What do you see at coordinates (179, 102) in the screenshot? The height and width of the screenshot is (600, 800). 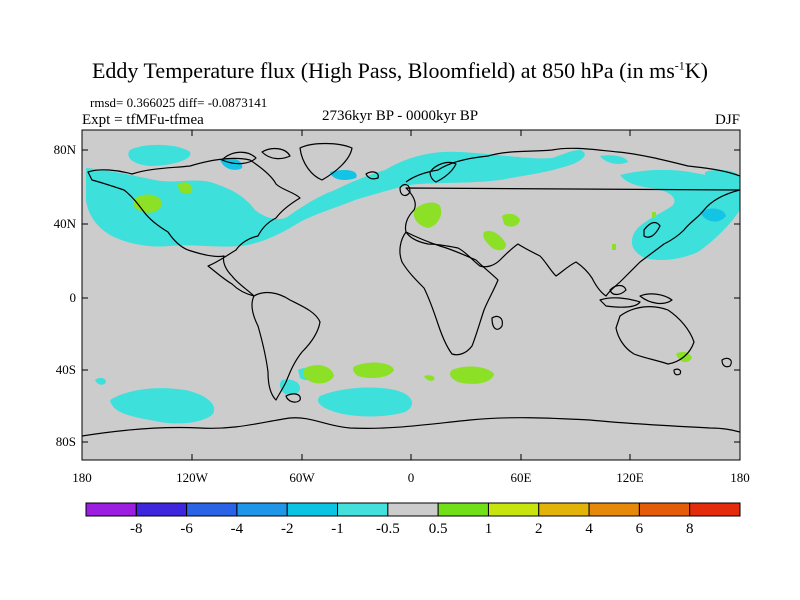 I see `stats-text: rmsd= 0.366025 diff= -0.0873141` at bounding box center [179, 102].